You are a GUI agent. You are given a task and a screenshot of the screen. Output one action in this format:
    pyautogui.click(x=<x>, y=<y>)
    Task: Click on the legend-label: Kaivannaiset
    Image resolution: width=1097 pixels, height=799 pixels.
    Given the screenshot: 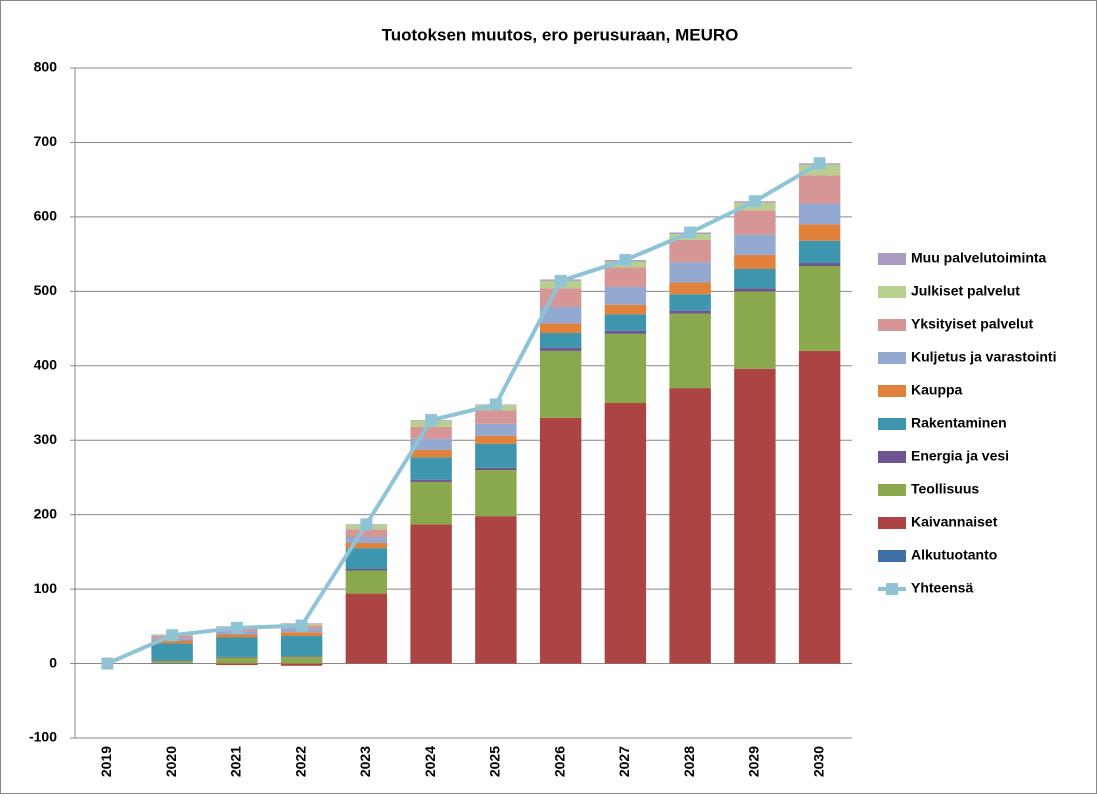 What is the action you would take?
    pyautogui.click(x=954, y=522)
    